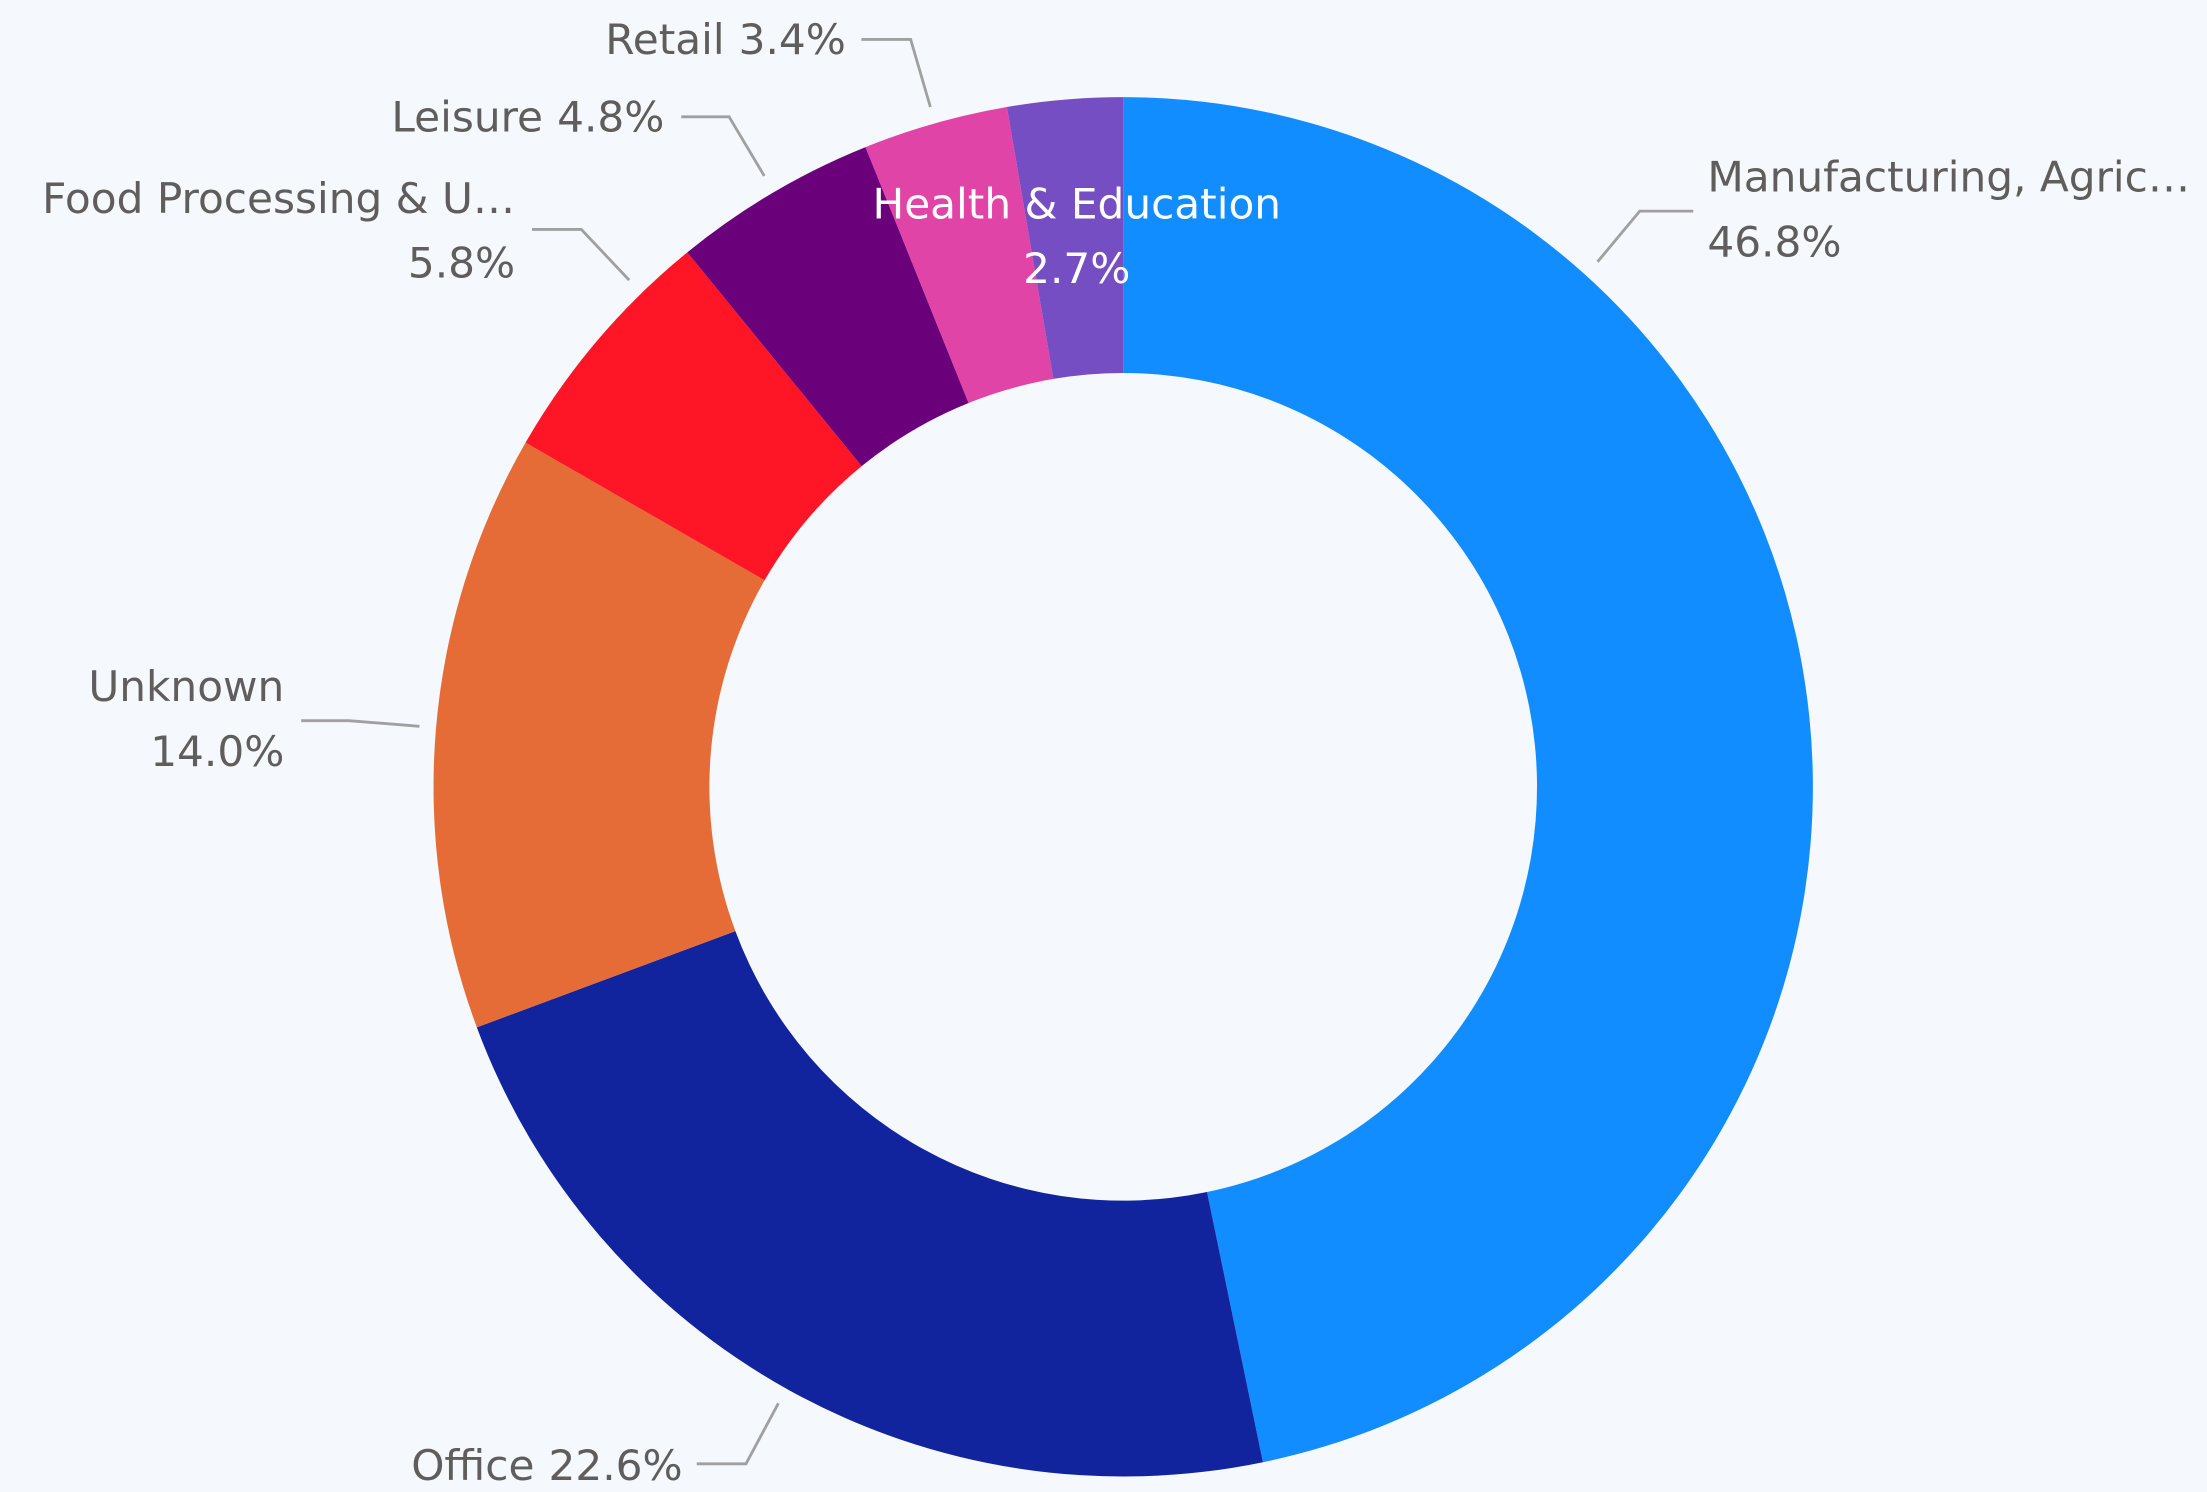  Describe the element at coordinates (616, 1465) in the screenshot. I see `slice-value-label: 22.6%` at that location.